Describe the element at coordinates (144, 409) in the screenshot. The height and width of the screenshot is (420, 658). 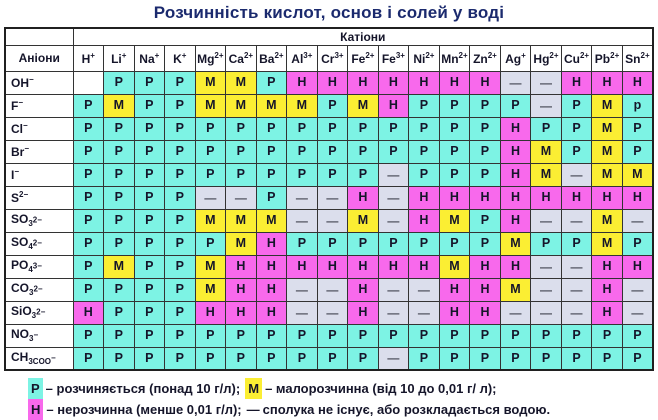
I see `legend-text: – нерозчинна (менше 0,01 г/л);` at that location.